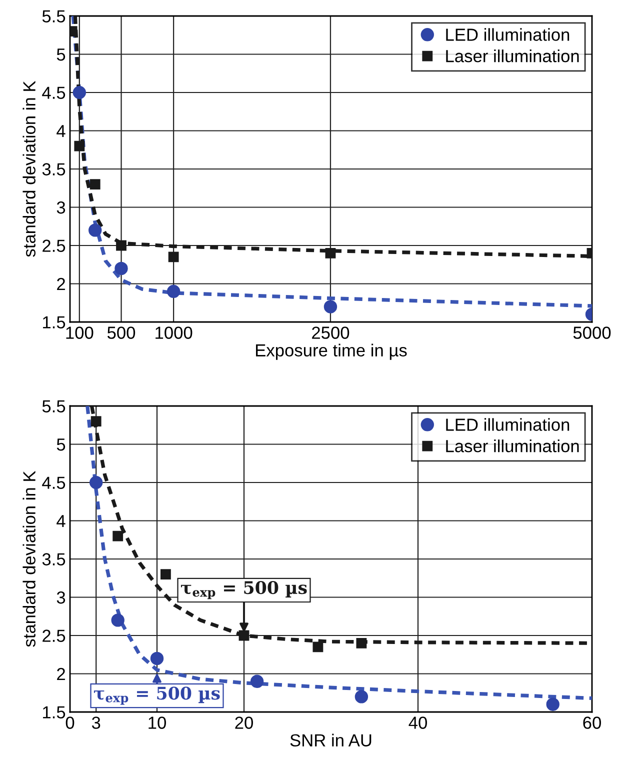 The height and width of the screenshot is (763, 640). What do you see at coordinates (70, 722) in the screenshot?
I see `x-tick-label: 0` at bounding box center [70, 722].